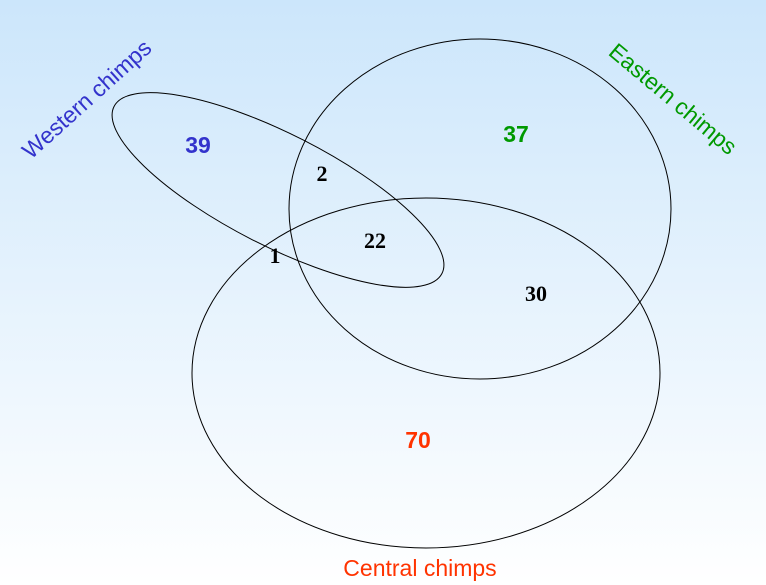  What do you see at coordinates (322, 173) in the screenshot?
I see `region-count: 2` at bounding box center [322, 173].